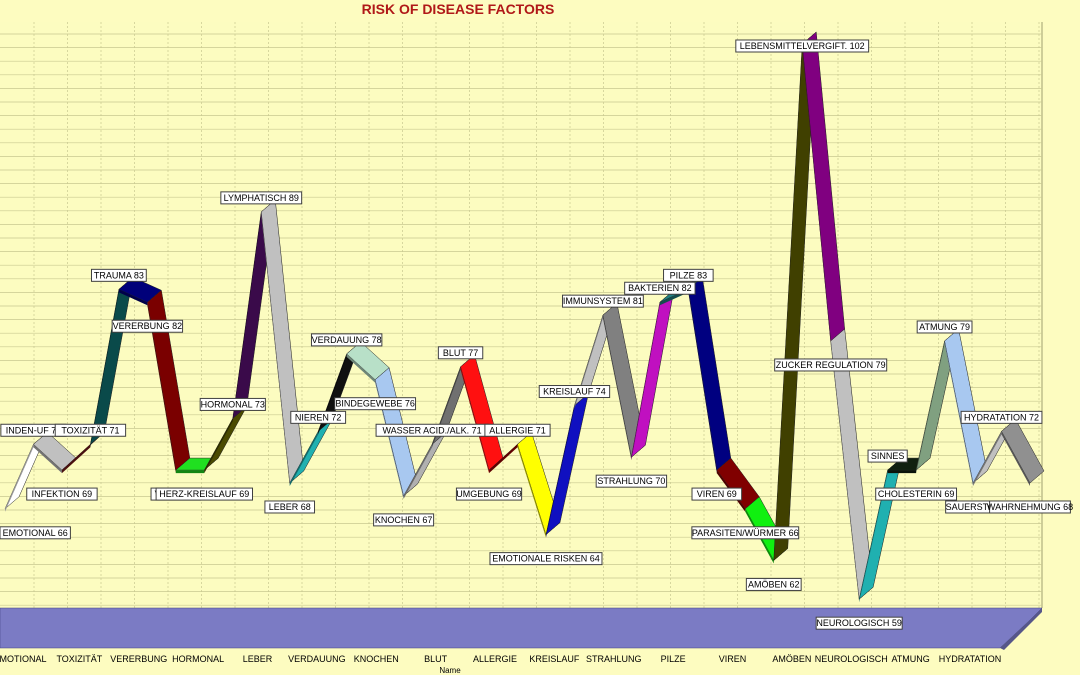  I want to click on x-tick-label: ALLERGIE, so click(495, 659).